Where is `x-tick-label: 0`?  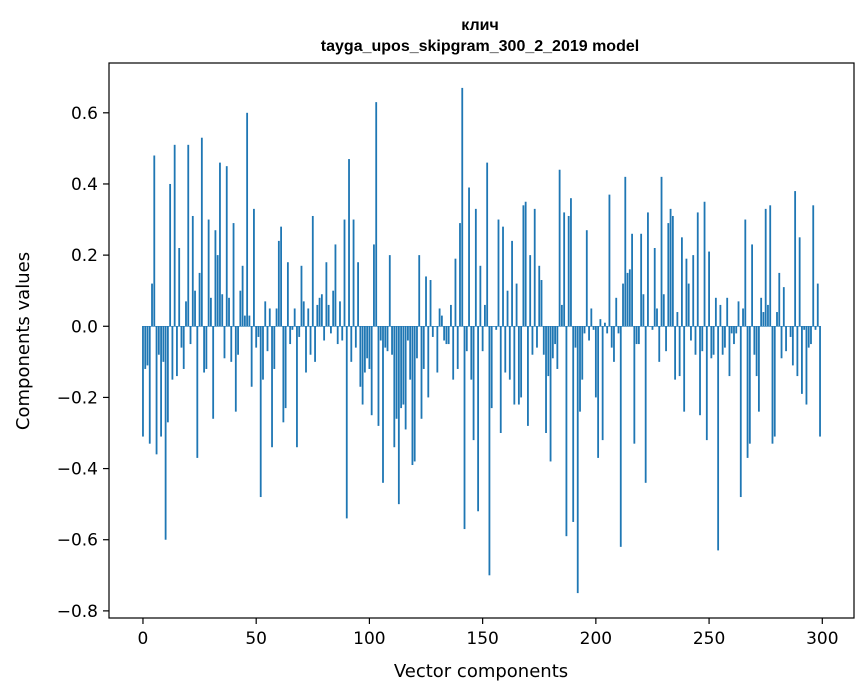
x-tick-label: 0 is located at coordinates (143, 639).